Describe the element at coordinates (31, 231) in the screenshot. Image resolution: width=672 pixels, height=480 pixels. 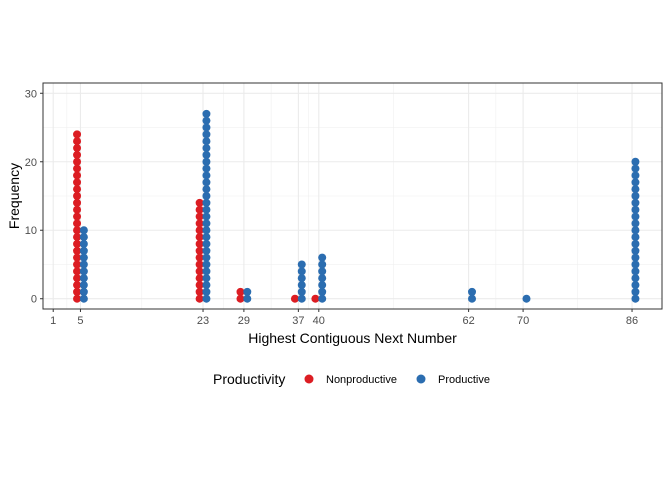
I see `y-tick-label: 10` at that location.